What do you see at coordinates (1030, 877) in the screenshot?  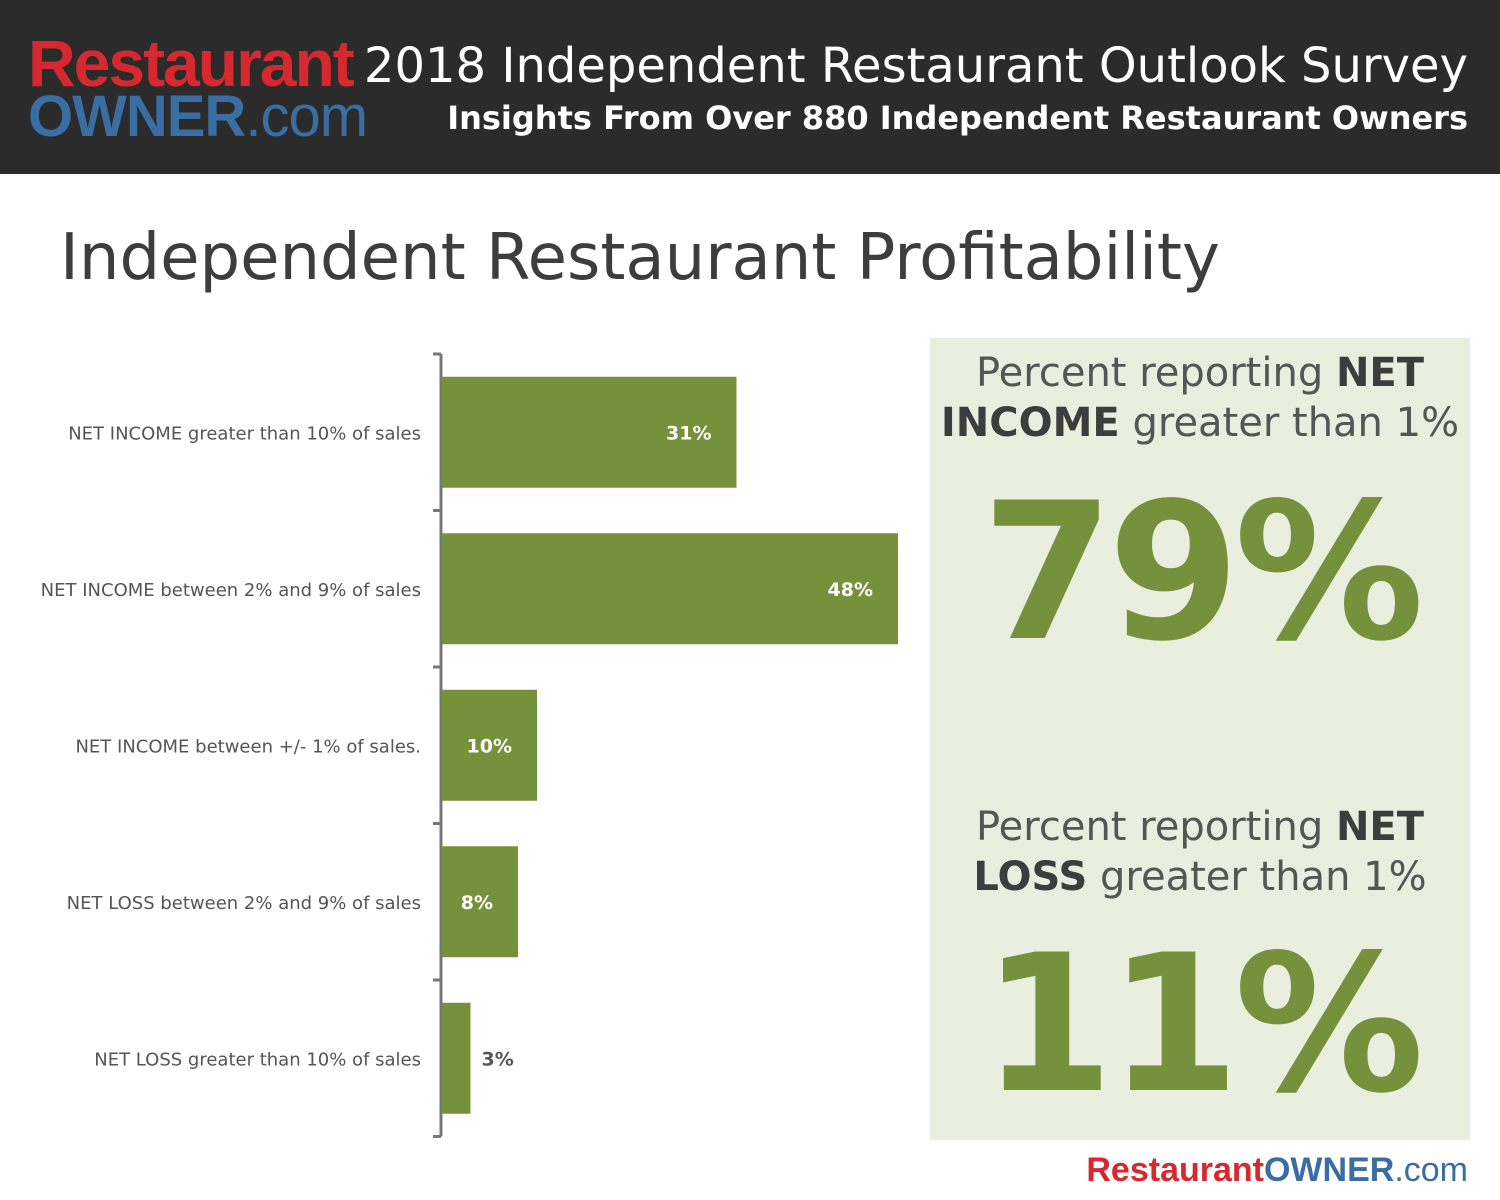 I see `loss-callout-strong-2: LOSS` at bounding box center [1030, 877].